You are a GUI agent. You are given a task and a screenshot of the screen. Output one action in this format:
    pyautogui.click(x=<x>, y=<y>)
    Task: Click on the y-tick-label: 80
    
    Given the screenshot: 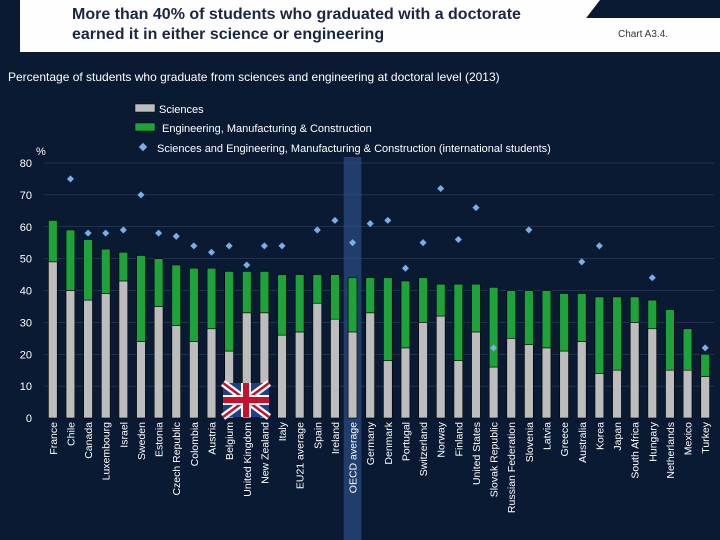 What is the action you would take?
    pyautogui.click(x=26, y=164)
    